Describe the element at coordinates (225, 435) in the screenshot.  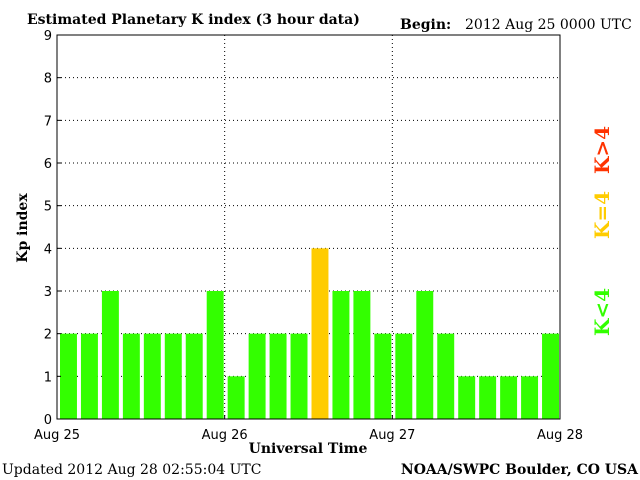
I see `x-tick-label: Aug 26` at that location.